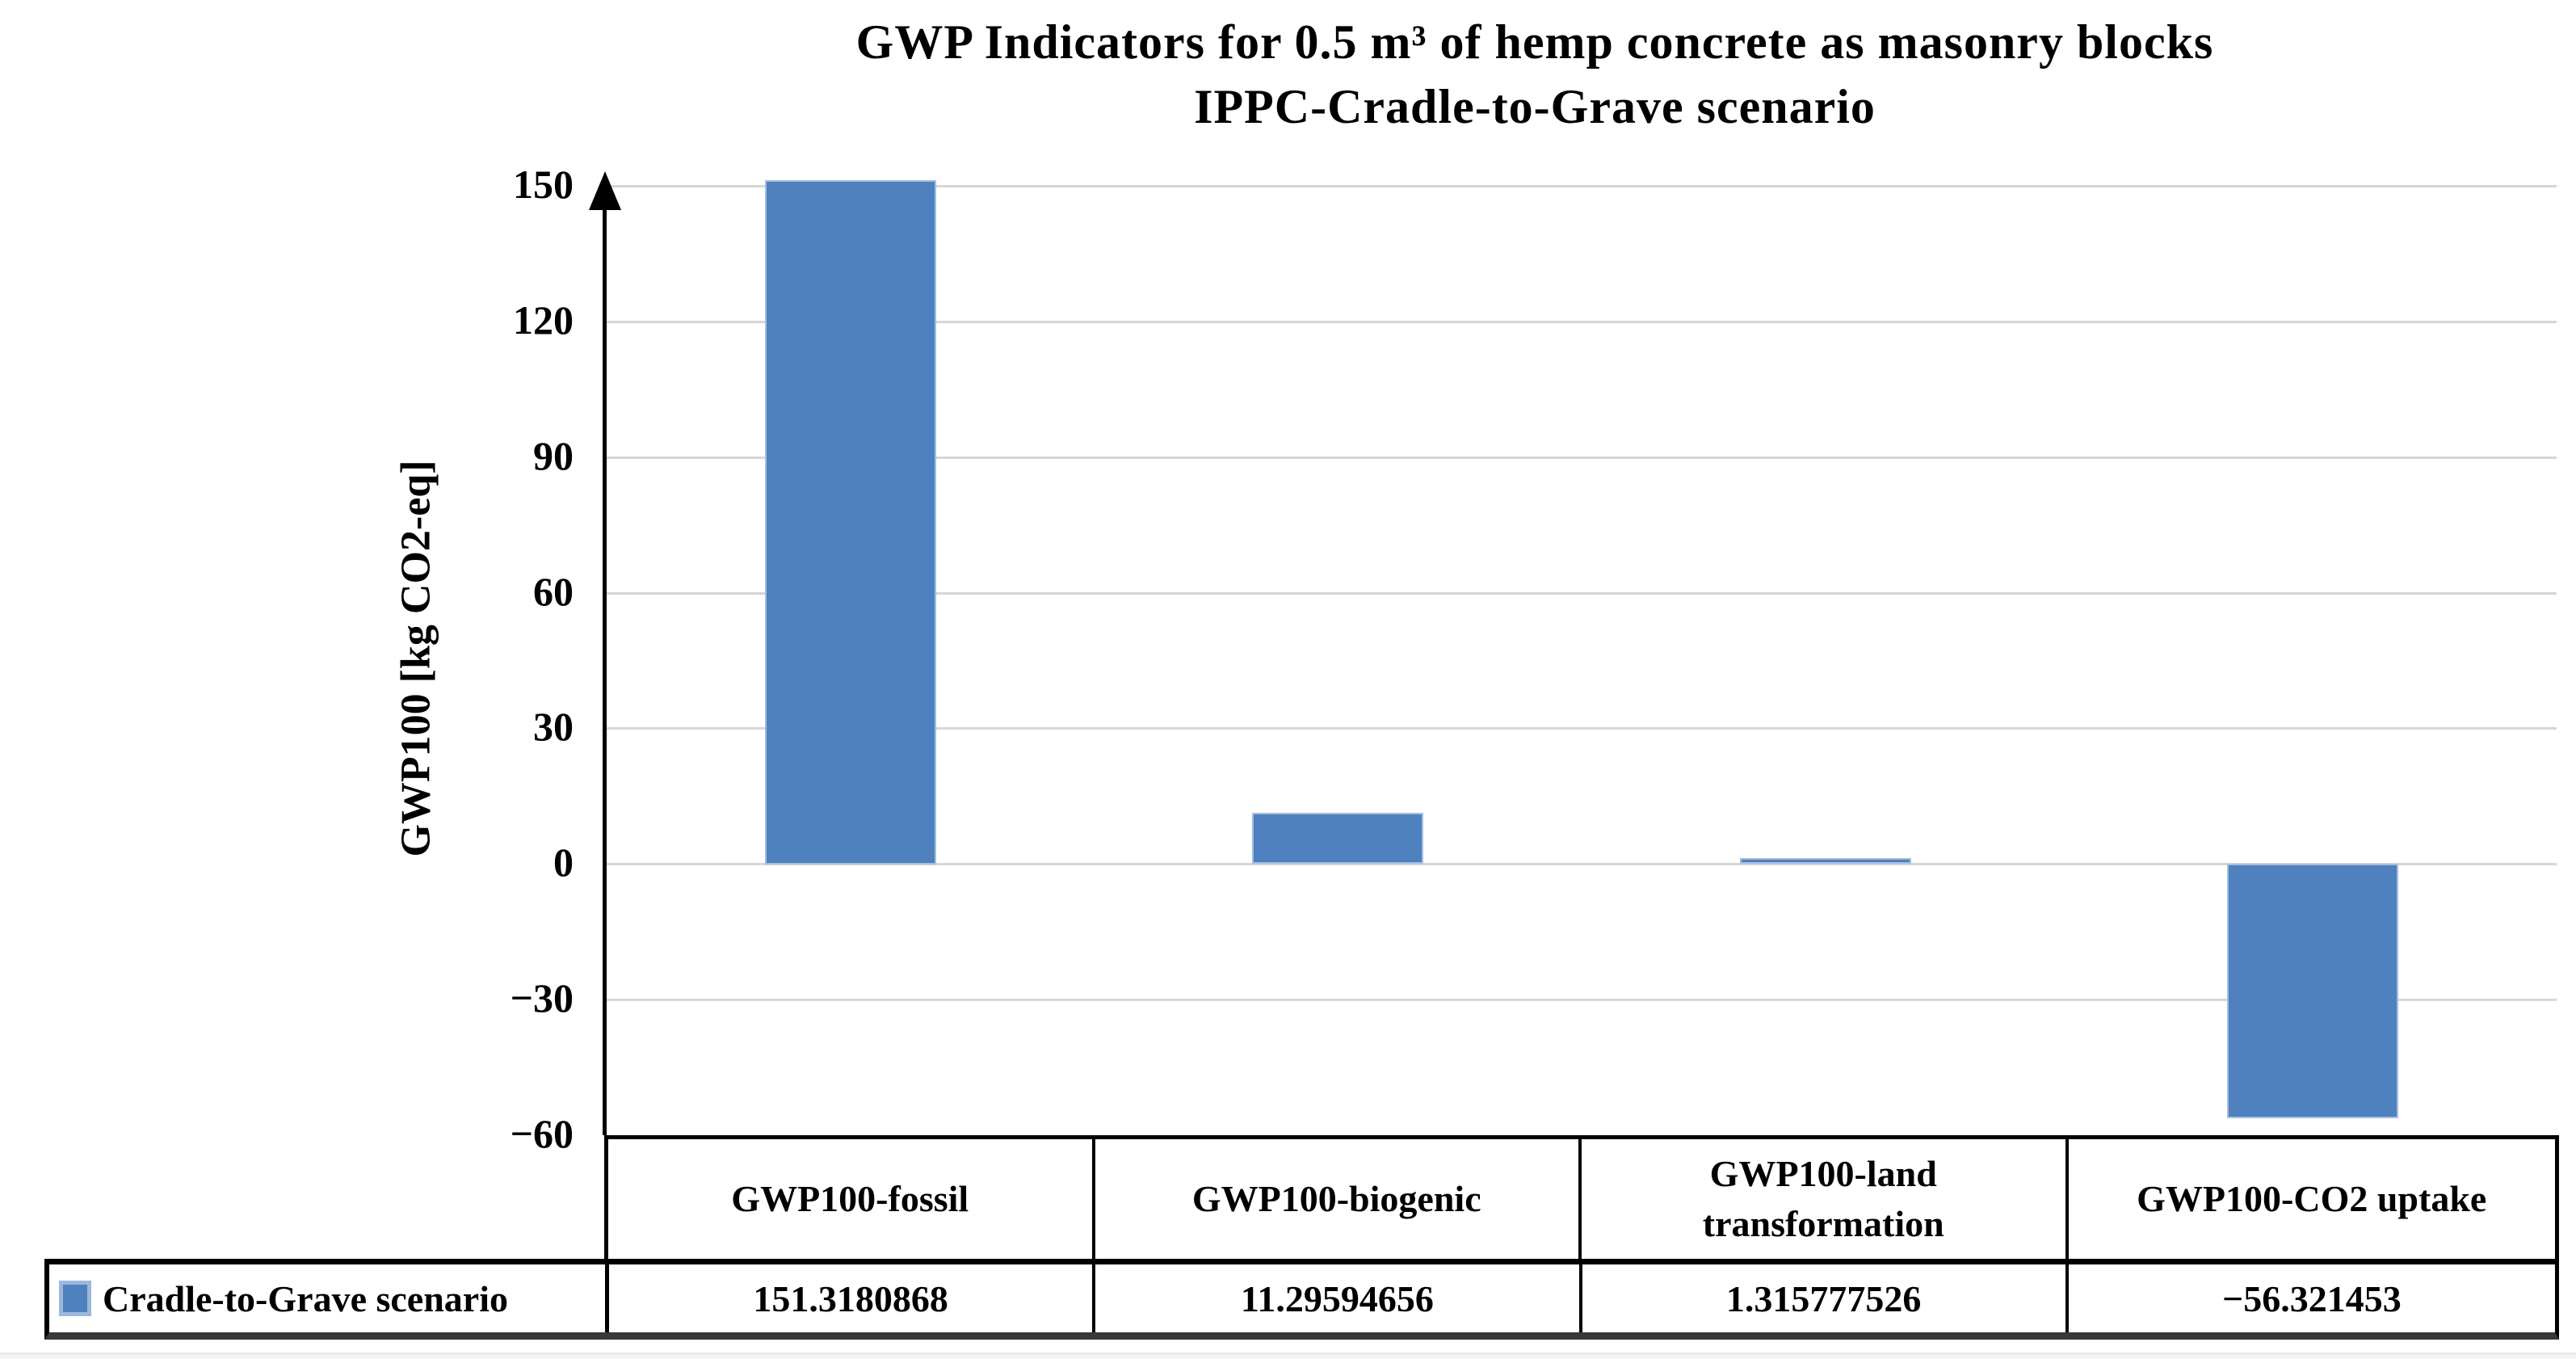 The image size is (2576, 1359). I want to click on legend-key-swatch-icon, so click(75, 1298).